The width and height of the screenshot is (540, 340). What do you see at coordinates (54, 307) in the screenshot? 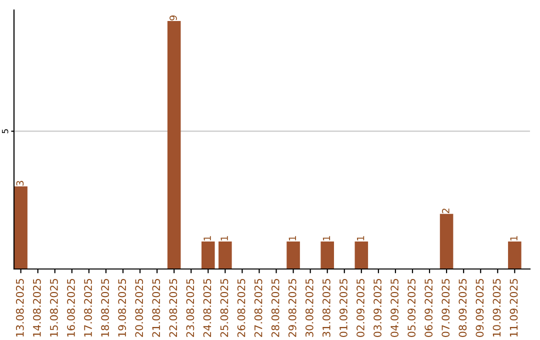
I see `x-tick-label: 15.08.2025` at bounding box center [54, 307].